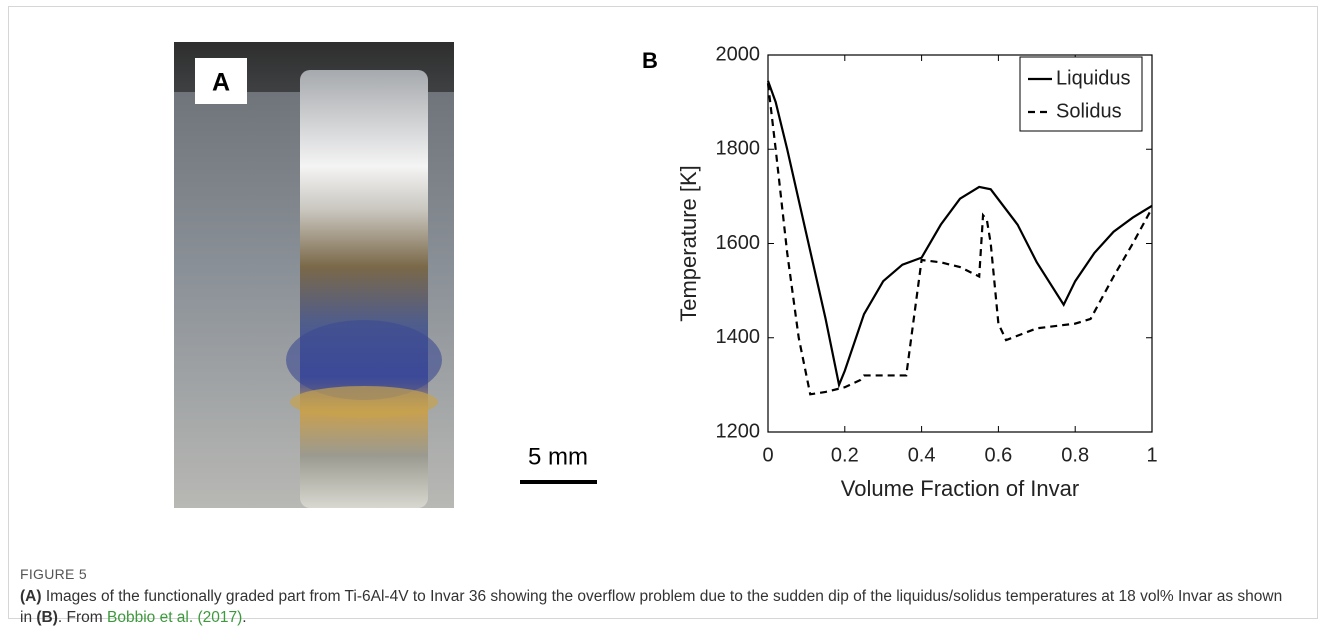 Image resolution: width=1327 pixels, height=629 pixels. I want to click on y-tick-label: 2000, so click(738, 54).